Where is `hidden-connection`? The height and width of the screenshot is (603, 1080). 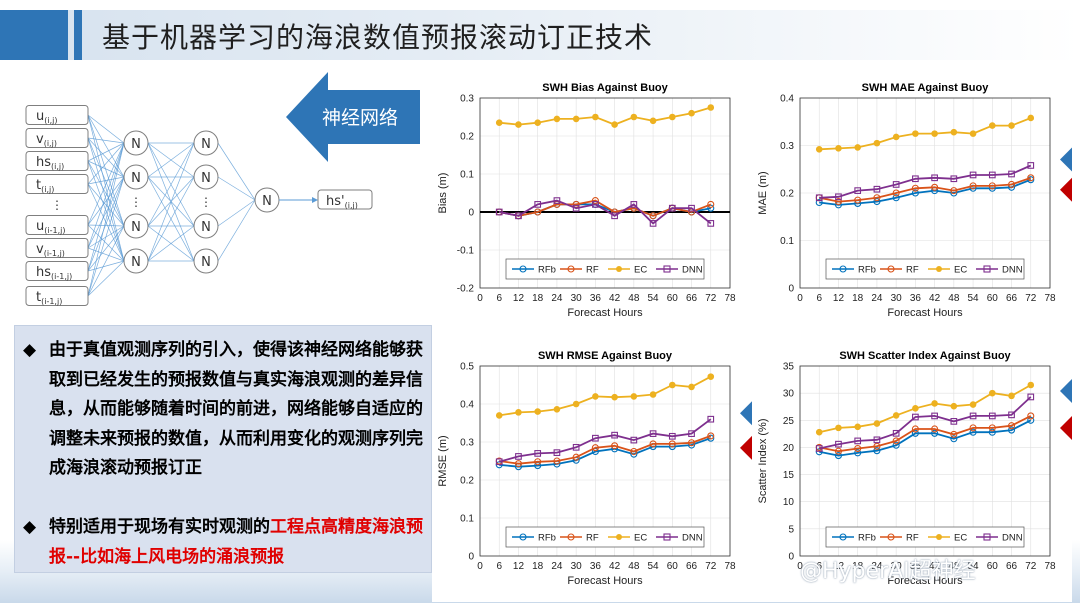
hidden-connection is located at coordinates (171, 202).